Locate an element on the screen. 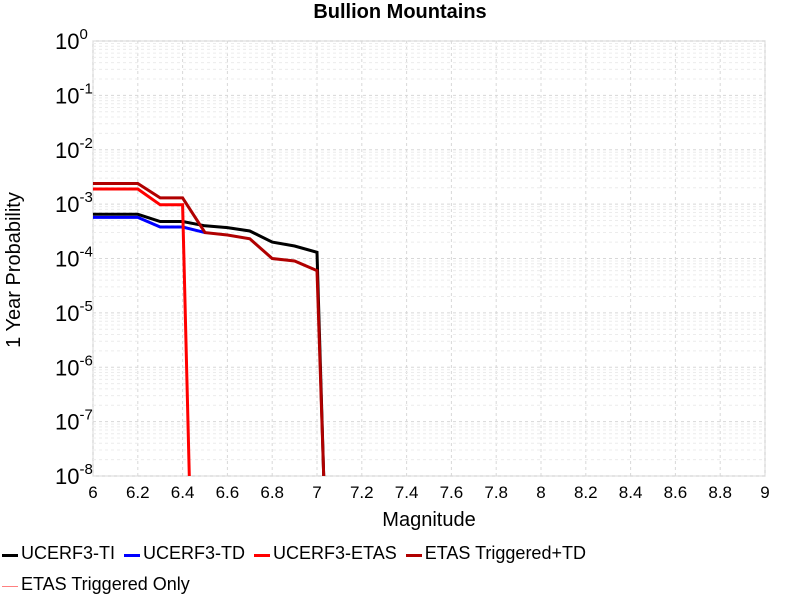  series-lines is located at coordinates (209, 329).